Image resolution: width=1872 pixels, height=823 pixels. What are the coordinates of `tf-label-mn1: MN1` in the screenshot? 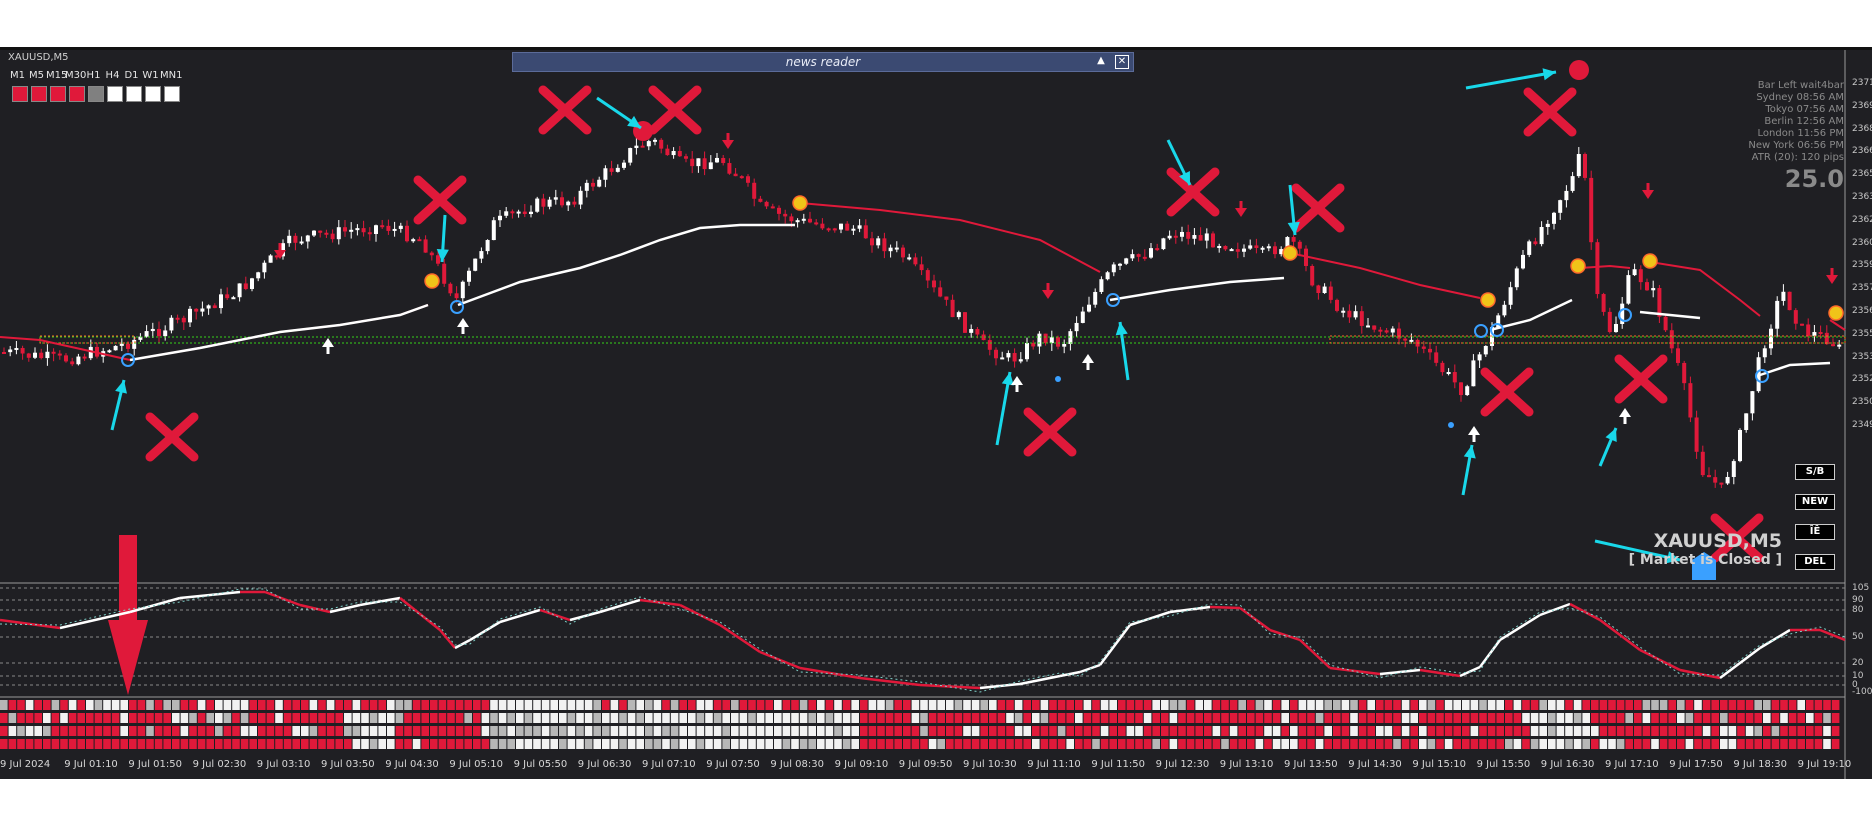 It's located at (171, 75).